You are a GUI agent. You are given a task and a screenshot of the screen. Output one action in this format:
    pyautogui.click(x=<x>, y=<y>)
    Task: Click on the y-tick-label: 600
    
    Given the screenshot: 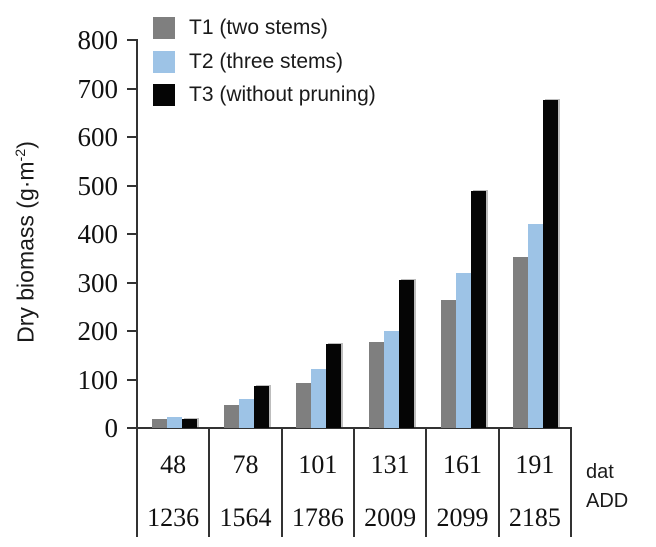 What is the action you would take?
    pyautogui.click(x=98, y=137)
    